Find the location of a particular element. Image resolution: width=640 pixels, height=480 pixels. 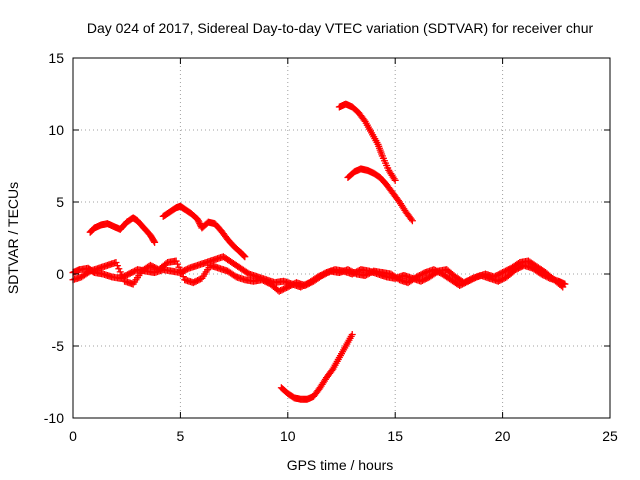

x-axis-label: GPS time / hours is located at coordinates (340, 465).